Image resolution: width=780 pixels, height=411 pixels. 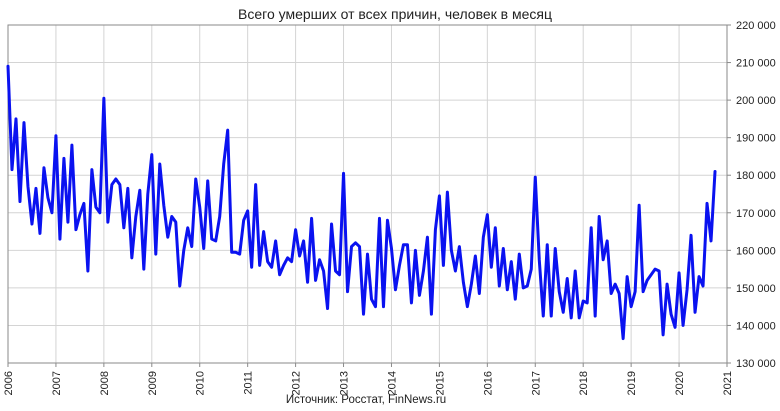 What do you see at coordinates (584, 383) in the screenshot?
I see `x-tick-label: 2018` at bounding box center [584, 383].